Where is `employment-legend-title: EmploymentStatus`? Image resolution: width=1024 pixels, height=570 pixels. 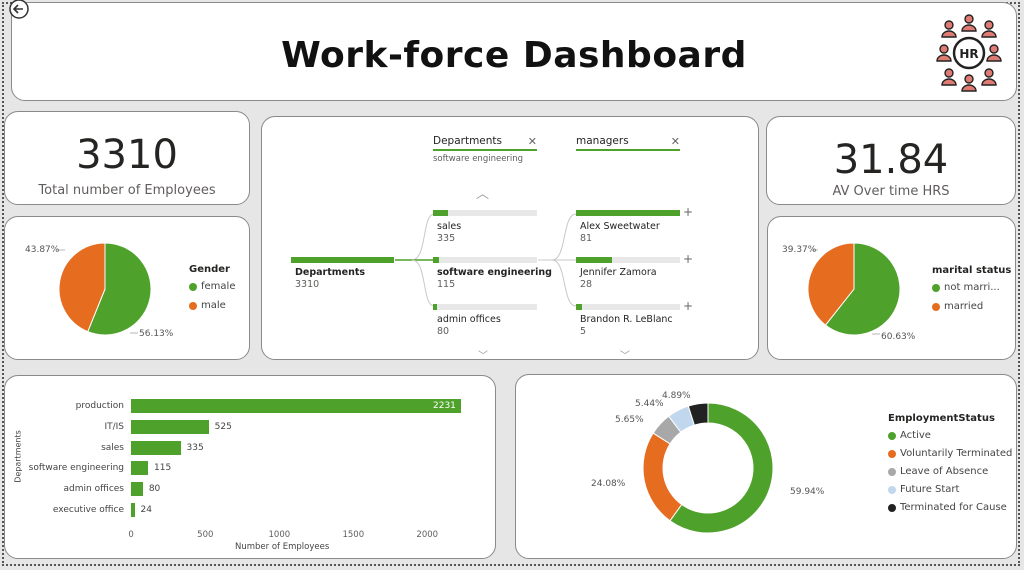
employment-legend-title: EmploymentStatus is located at coordinates (941, 418).